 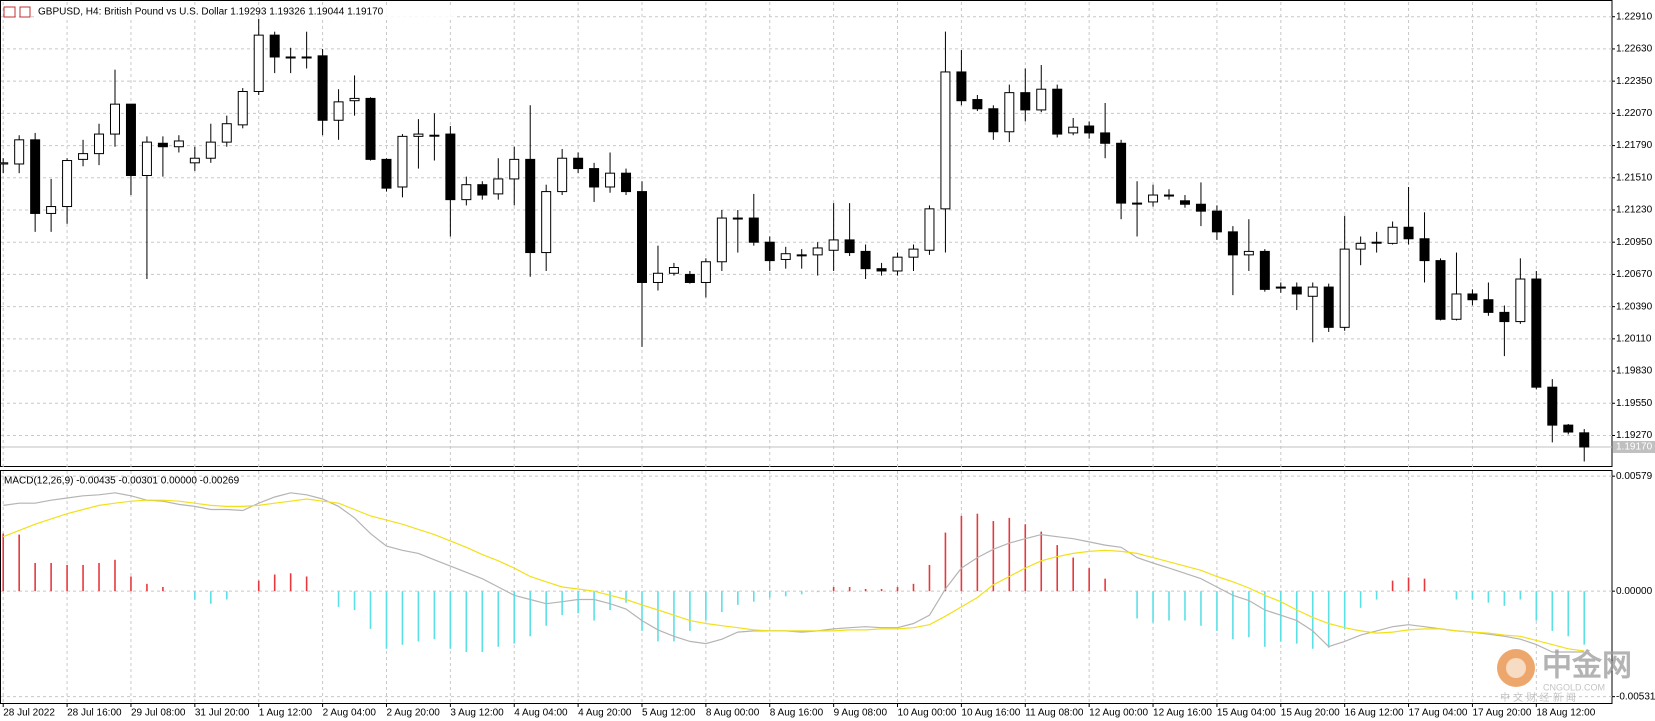 I want to click on x-tick-label: 15 Aug 20:00, so click(x=1310, y=713).